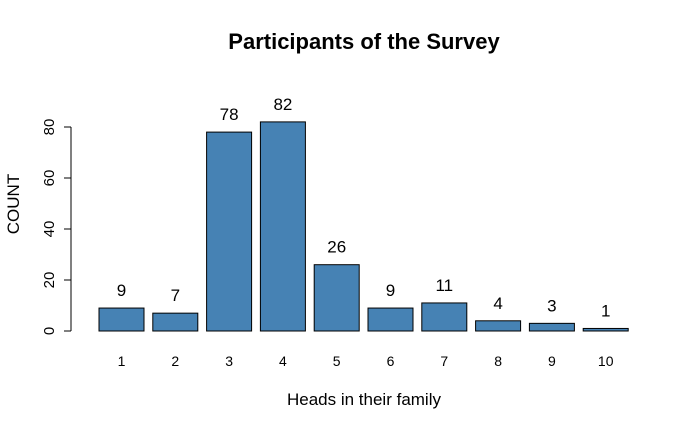 The width and height of the screenshot is (690, 429). What do you see at coordinates (122, 361) in the screenshot?
I see `x-category-label: 1` at bounding box center [122, 361].